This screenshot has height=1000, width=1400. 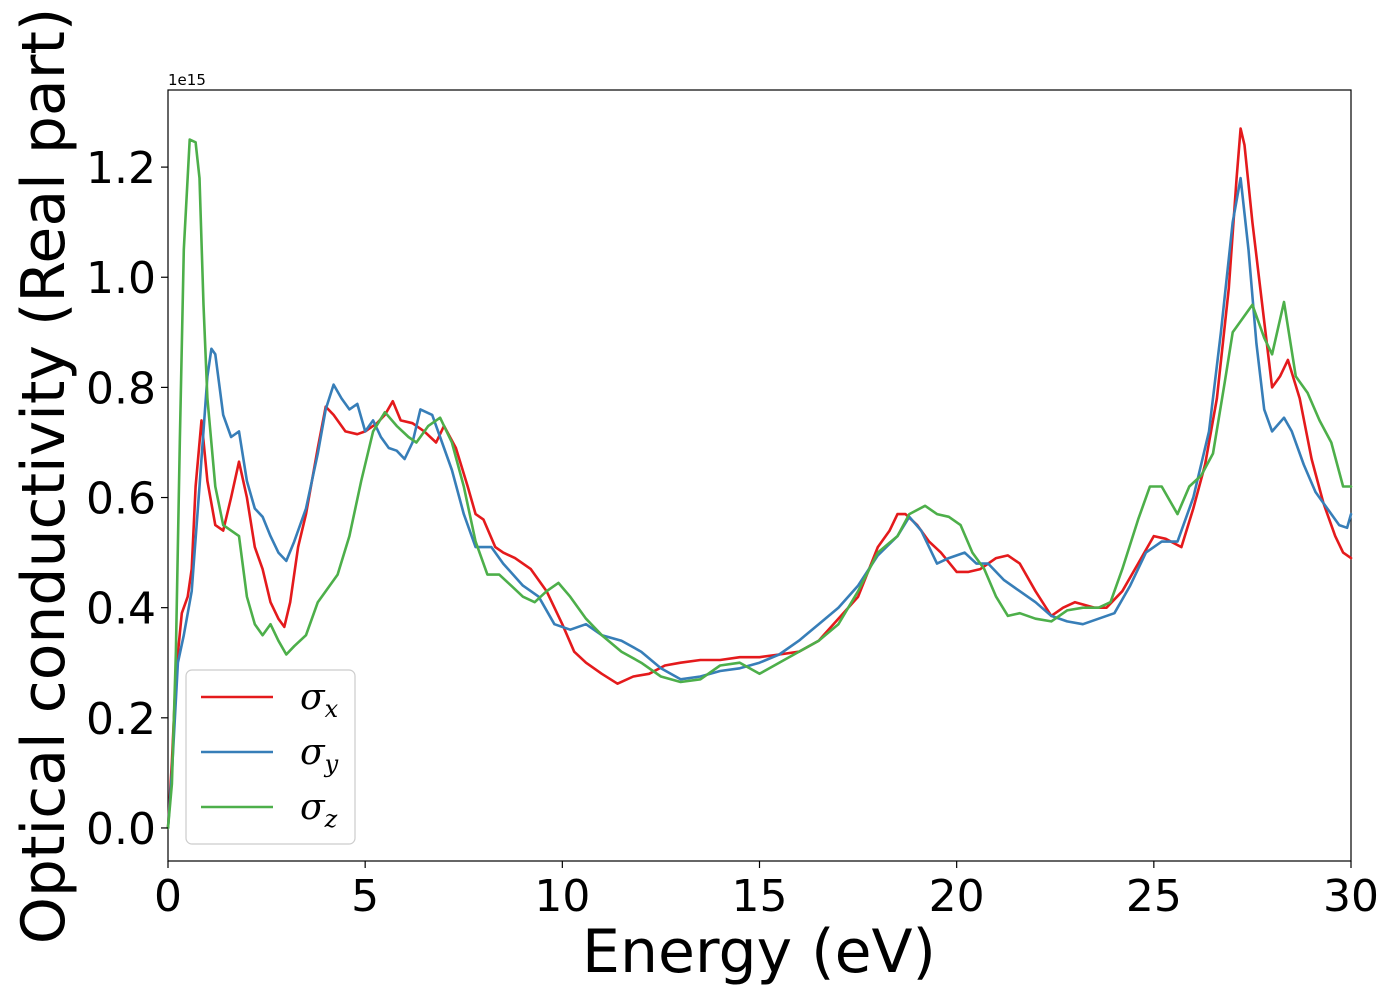 I want to click on legend-label-x: σx, so click(x=319, y=700).